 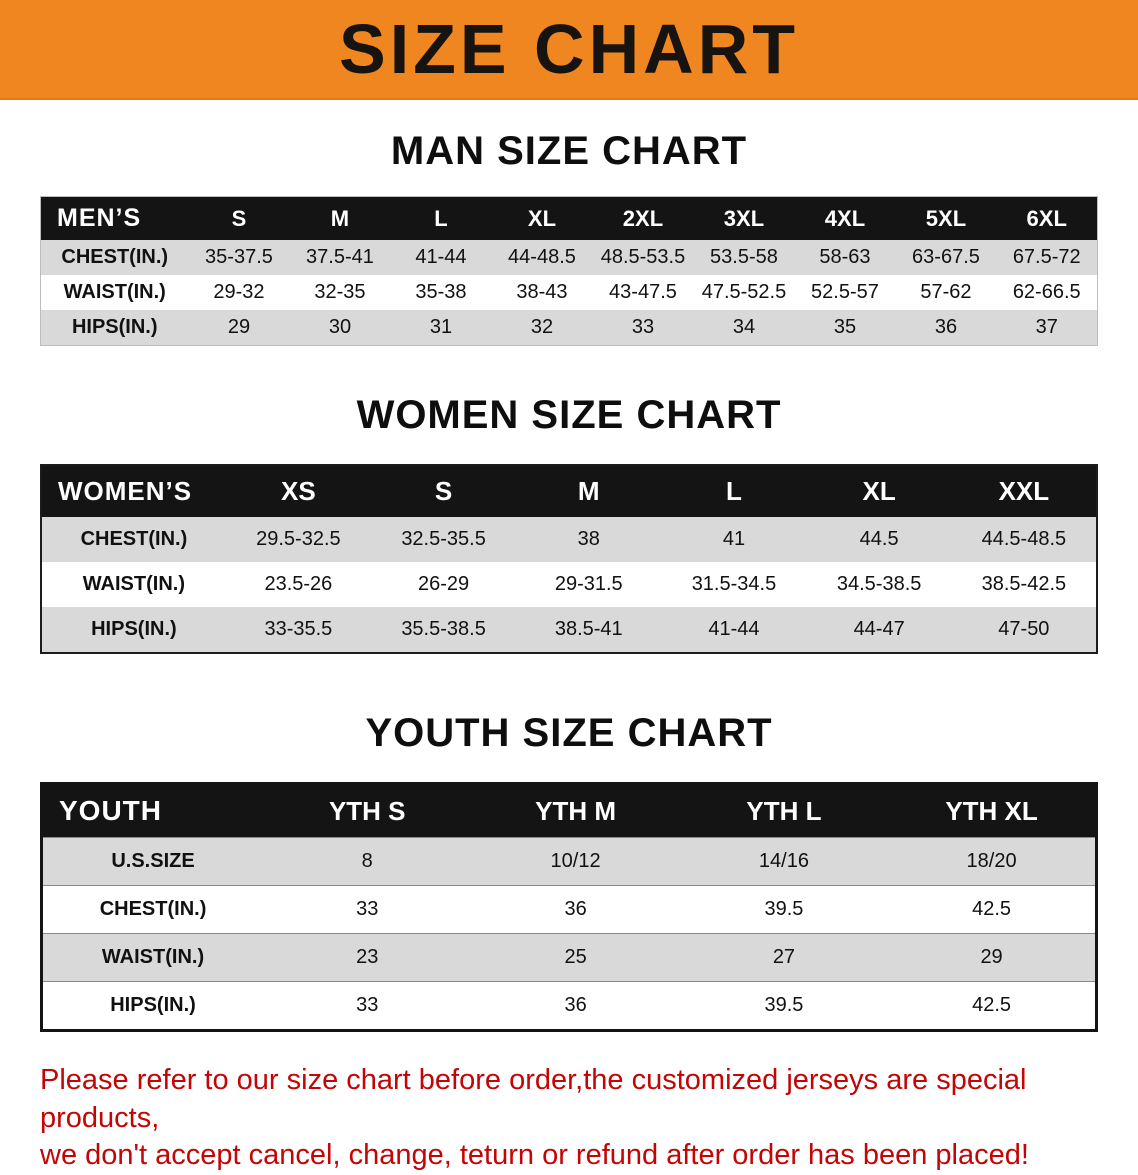 I want to click on size-value: 53.5-58, so click(x=744, y=257).